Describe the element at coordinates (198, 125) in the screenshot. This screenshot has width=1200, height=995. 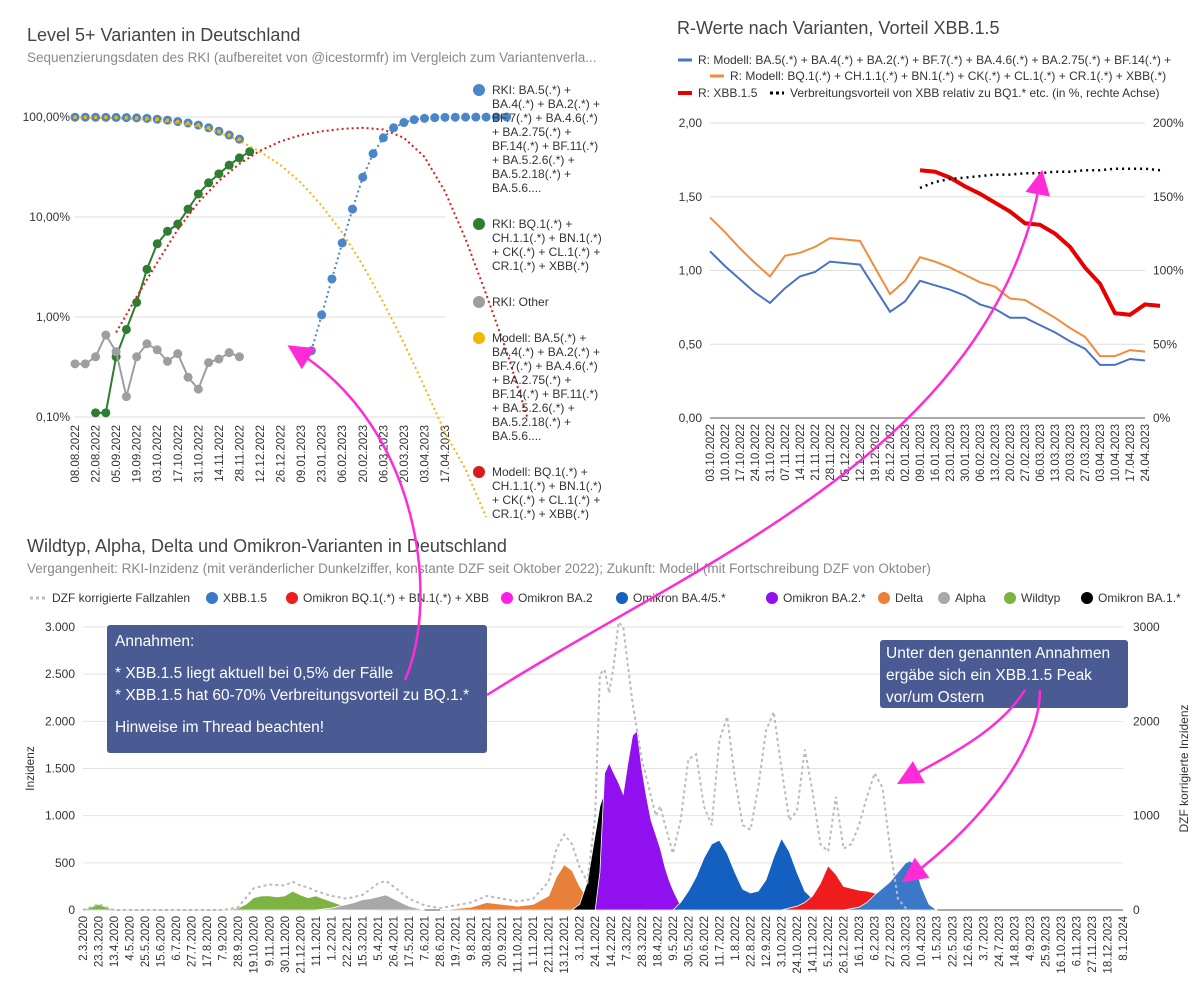
I see `chart1-data-point-overlay` at that location.